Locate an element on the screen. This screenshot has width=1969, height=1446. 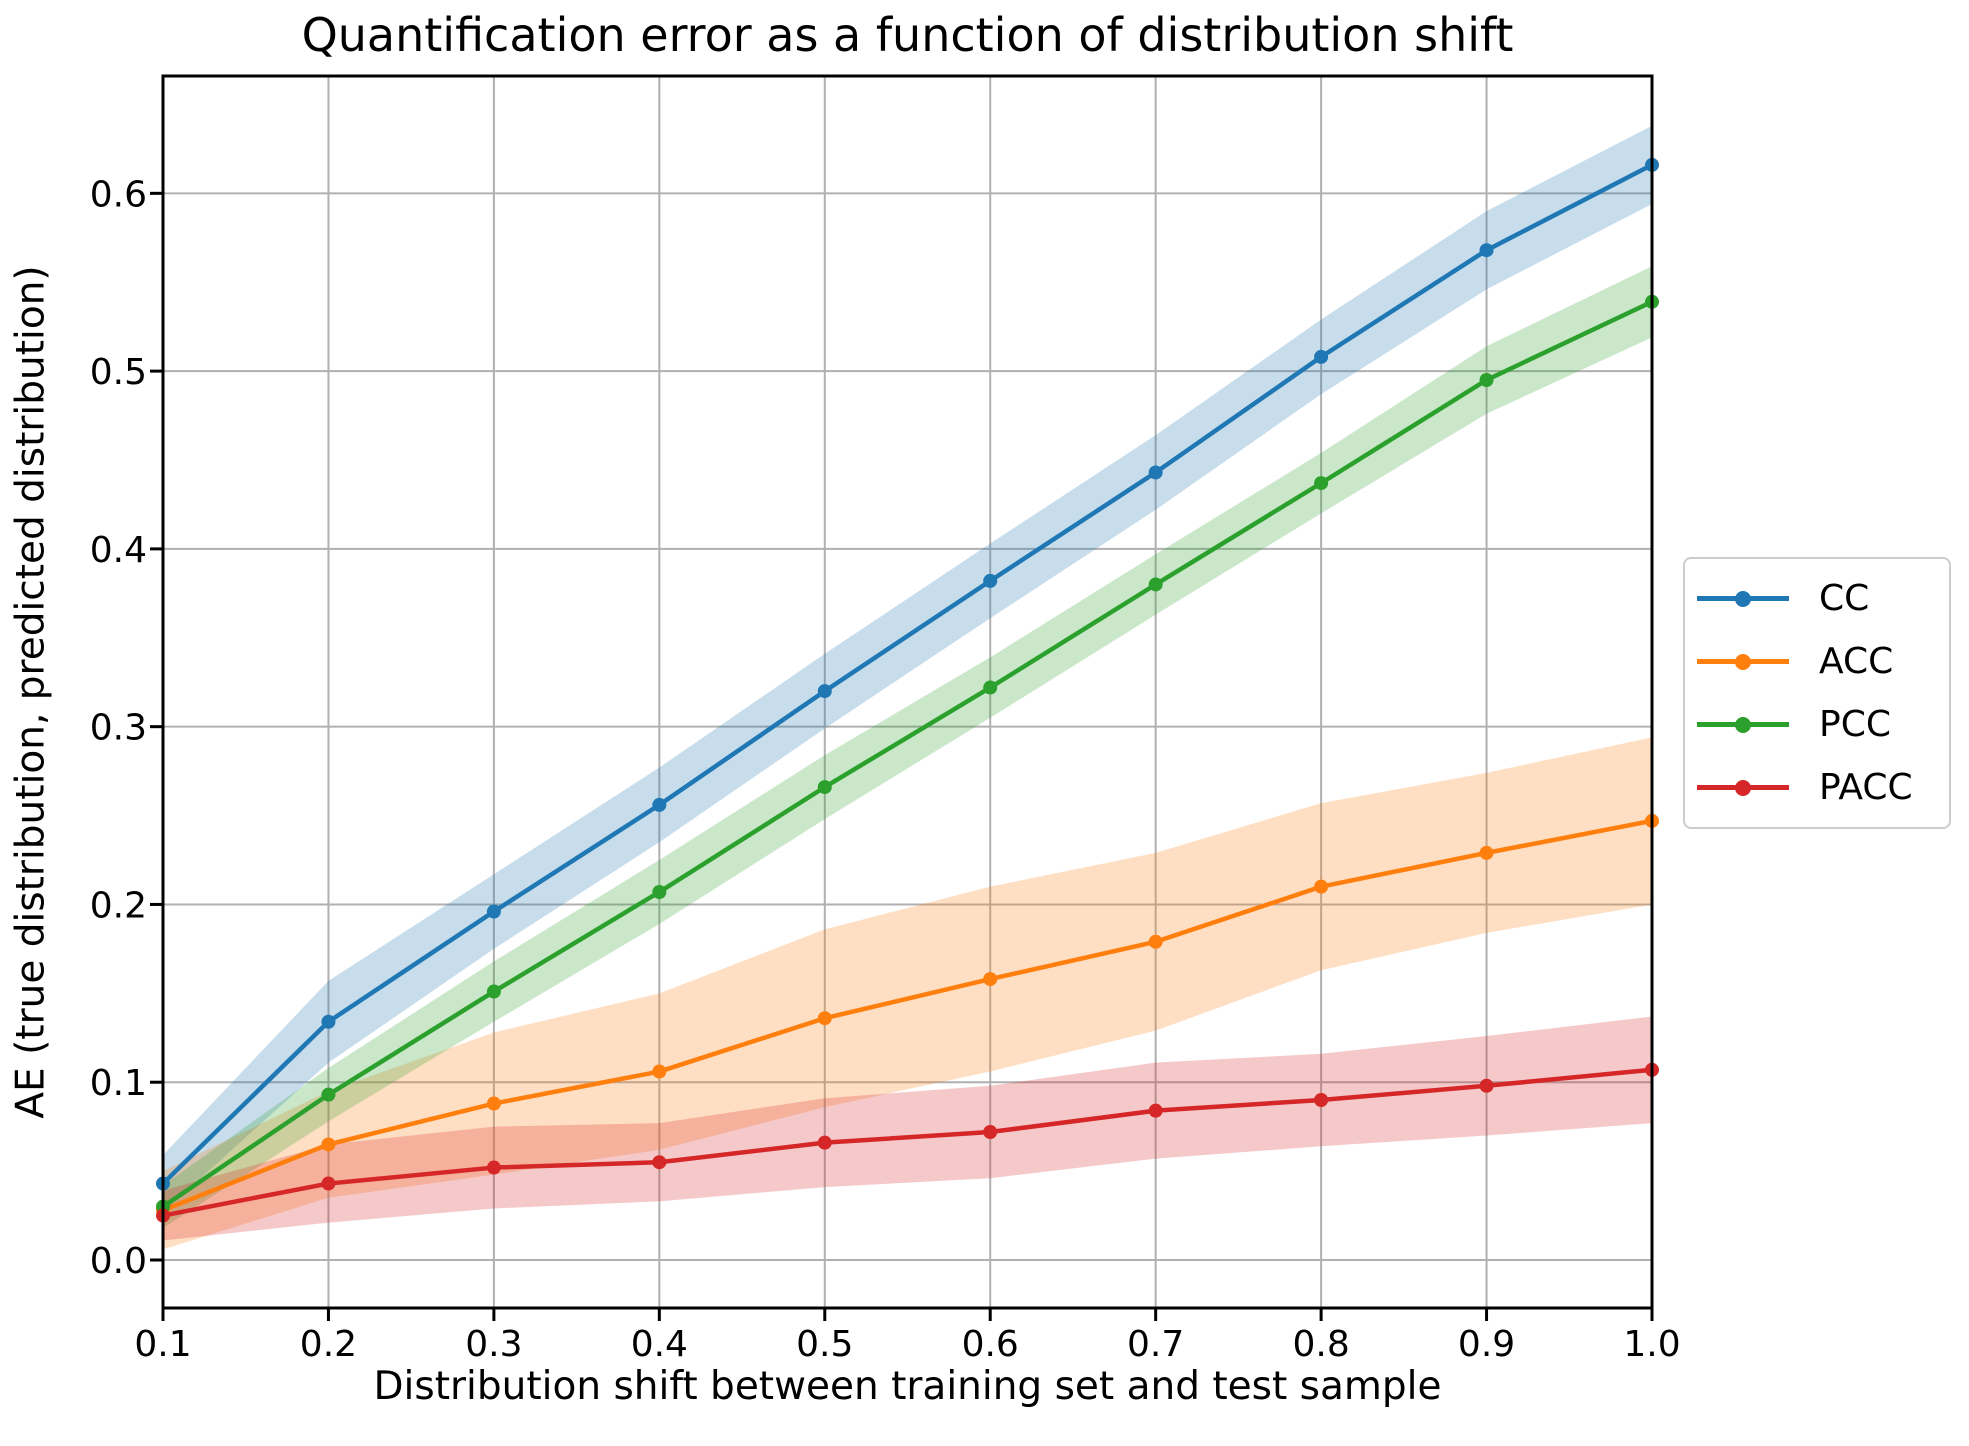
x-tick-label: 0.2 is located at coordinates (328, 1344).